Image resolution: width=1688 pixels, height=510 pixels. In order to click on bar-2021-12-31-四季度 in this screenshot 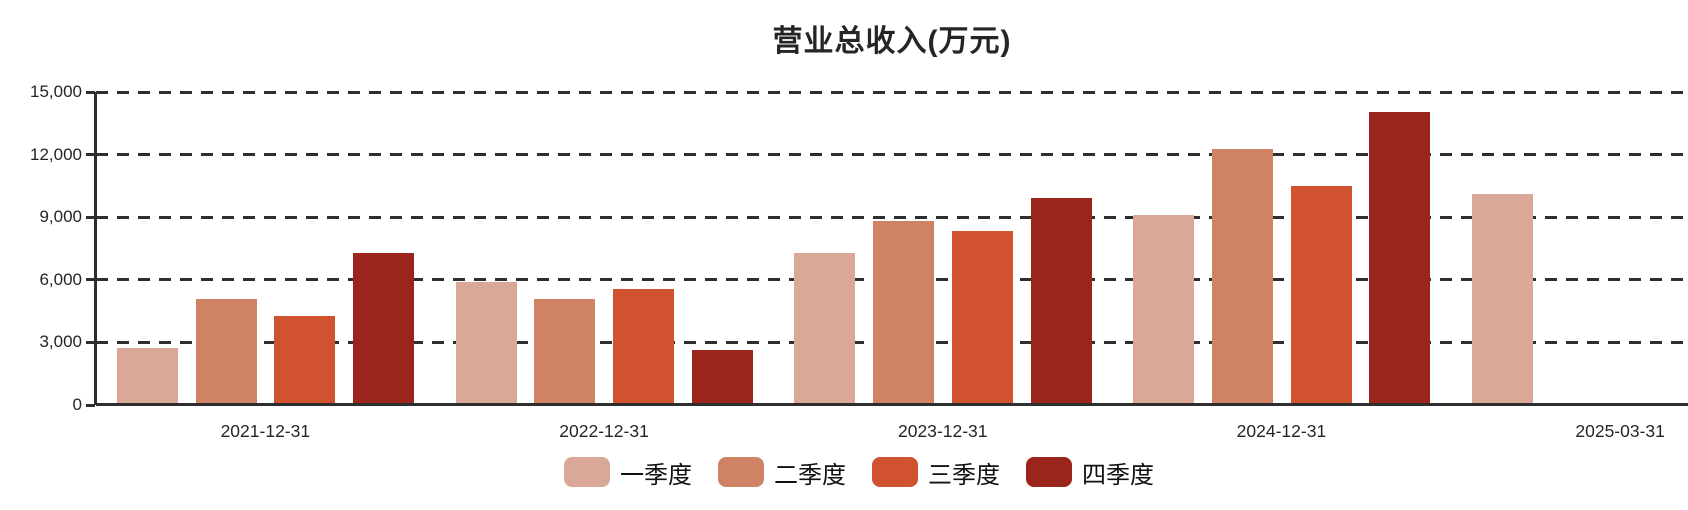, I will do `click(384, 328)`.